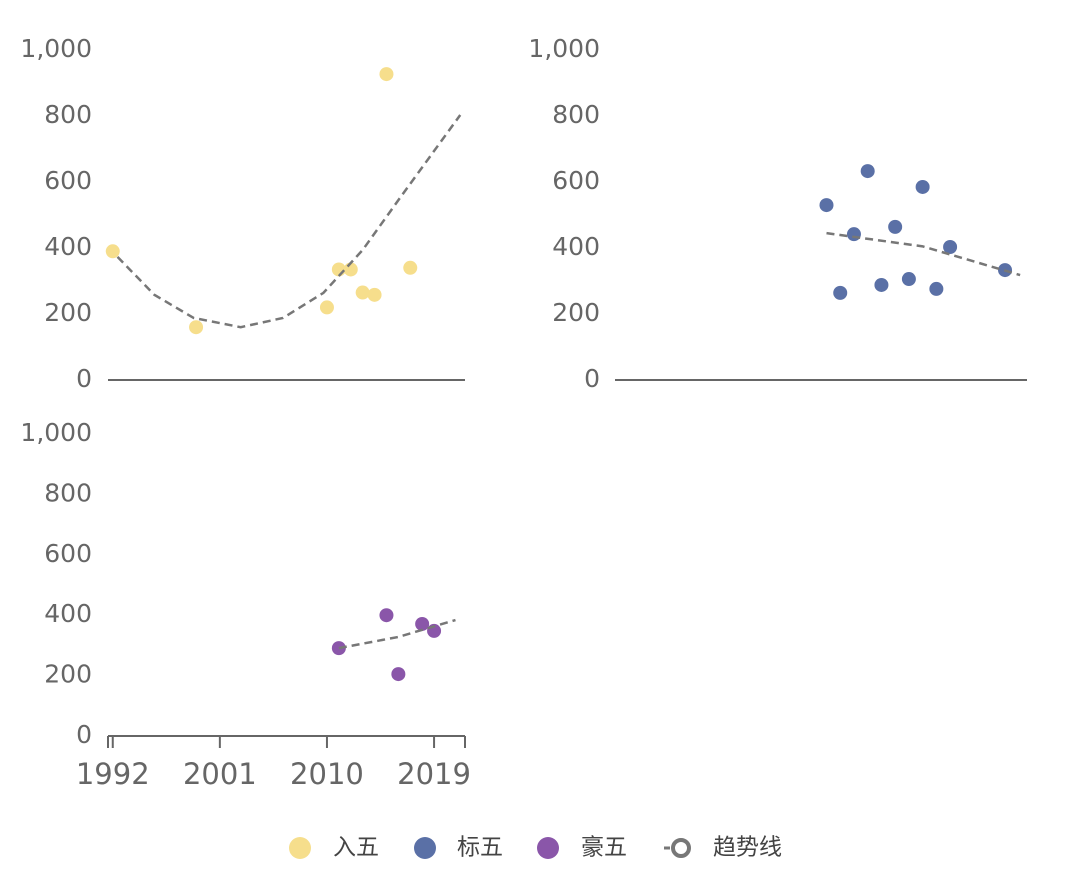  I want to click on legend-label: 入五, so click(356, 848).